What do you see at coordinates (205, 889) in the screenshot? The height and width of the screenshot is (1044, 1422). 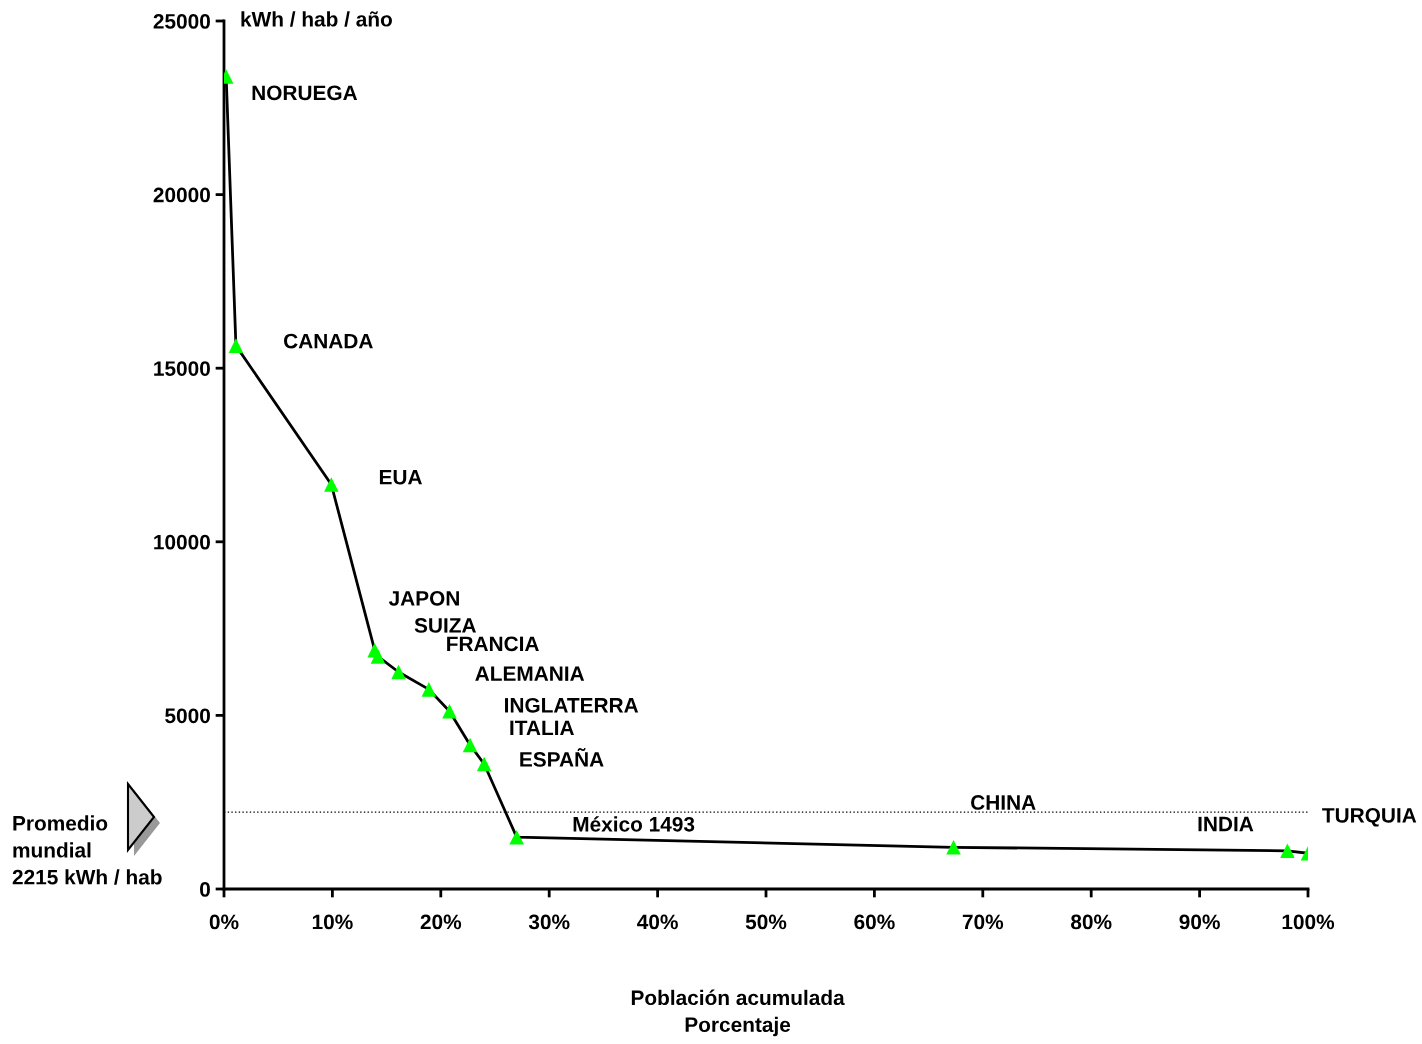 I see `y-tick-label: 0` at bounding box center [205, 889].